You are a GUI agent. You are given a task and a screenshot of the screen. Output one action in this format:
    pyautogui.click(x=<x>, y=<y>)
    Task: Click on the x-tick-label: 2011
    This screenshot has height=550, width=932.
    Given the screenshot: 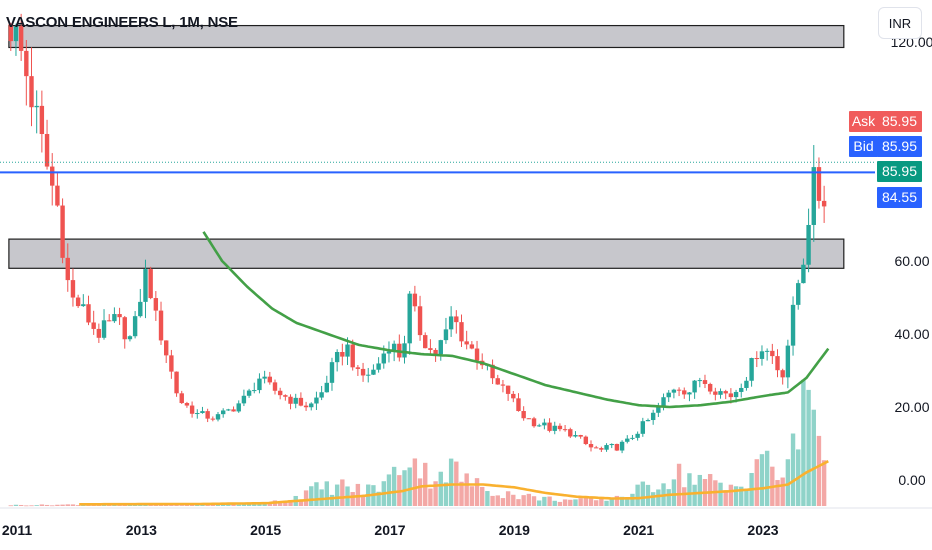 What is the action you would take?
    pyautogui.click(x=17, y=530)
    